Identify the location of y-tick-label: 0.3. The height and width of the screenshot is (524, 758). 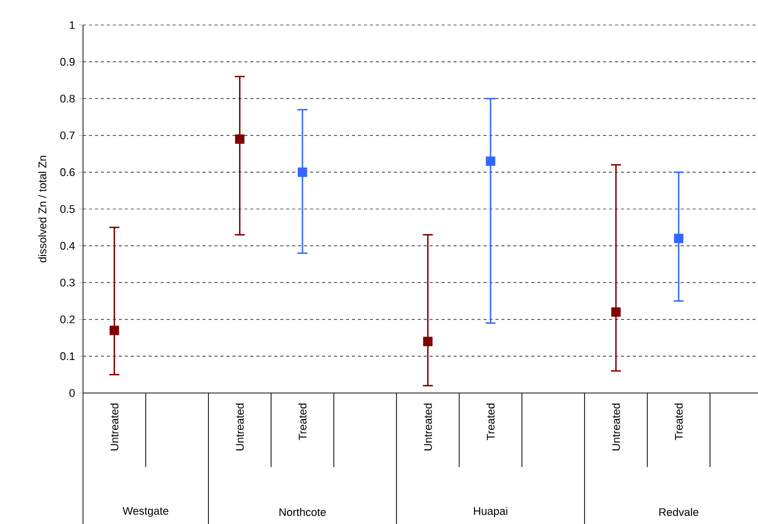
(67, 282).